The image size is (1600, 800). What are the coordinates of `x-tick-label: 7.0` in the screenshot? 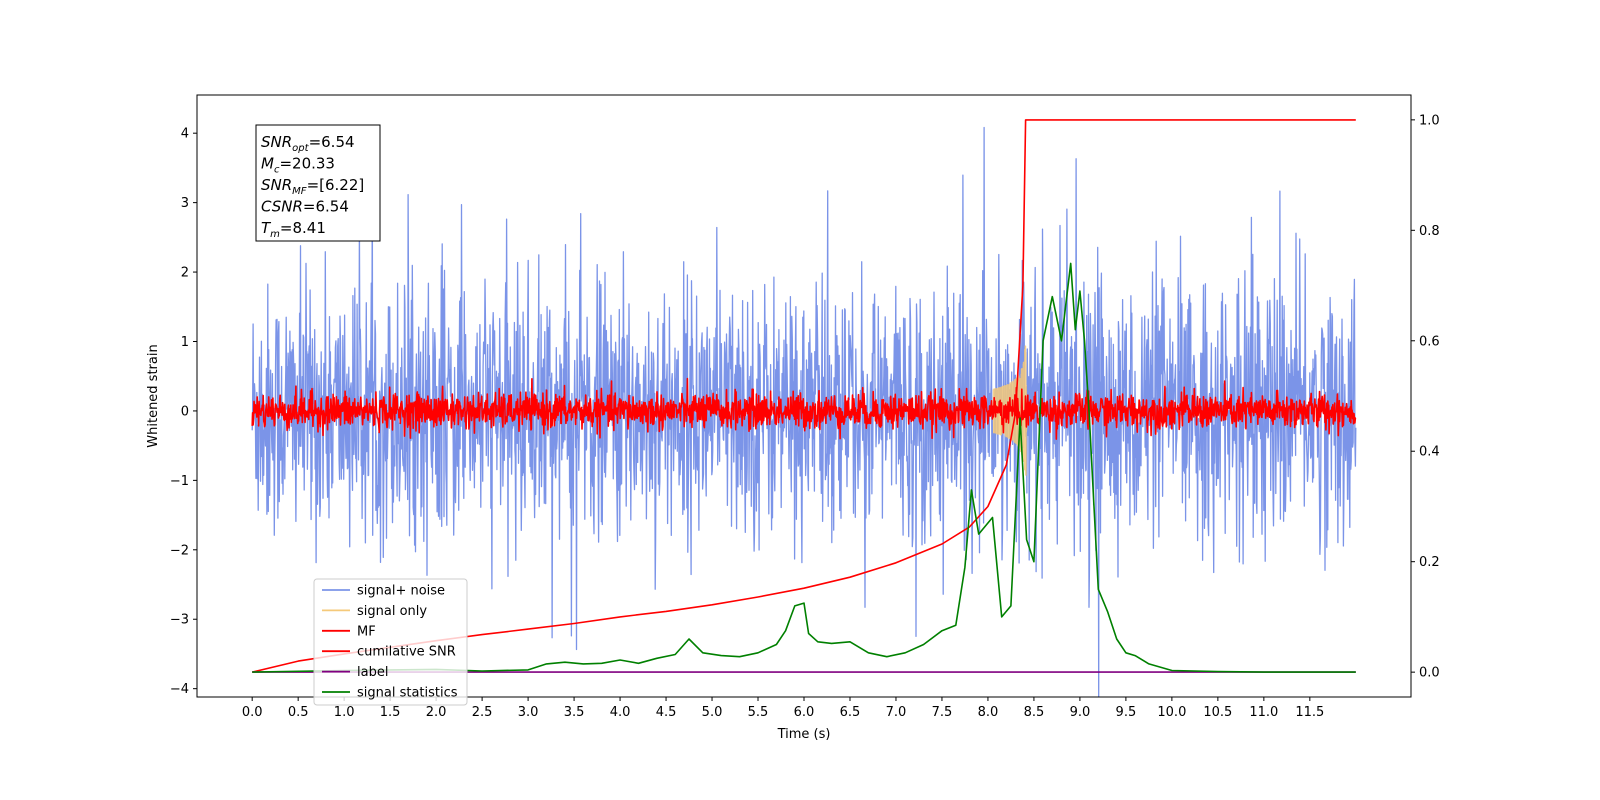 It's located at (896, 712).